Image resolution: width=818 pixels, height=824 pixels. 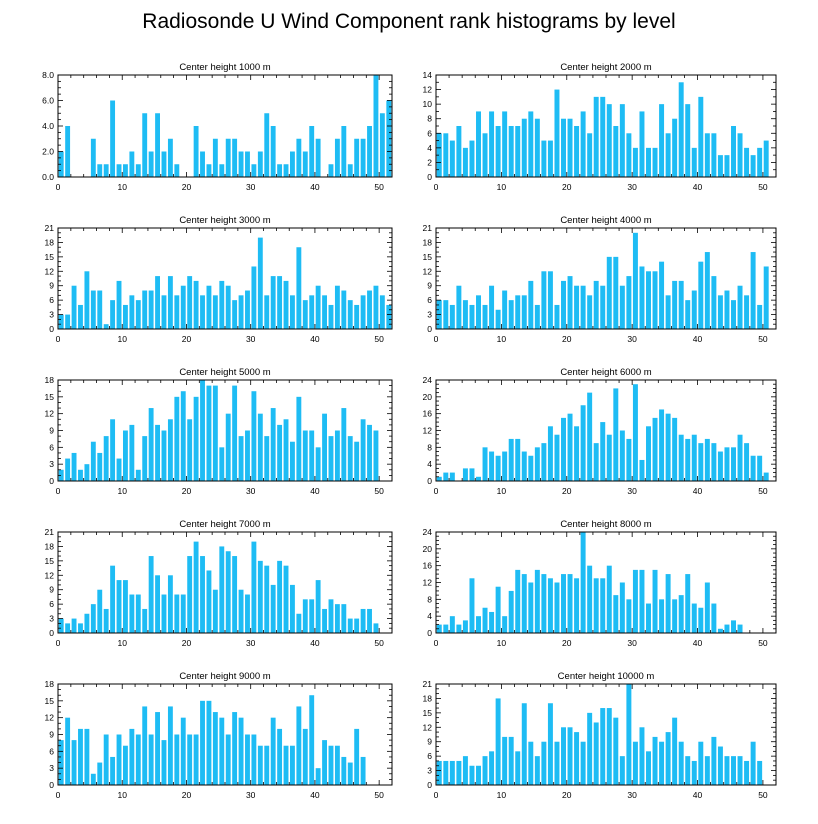 What do you see at coordinates (429, 300) in the screenshot?
I see `y-tick-label: 6` at bounding box center [429, 300].